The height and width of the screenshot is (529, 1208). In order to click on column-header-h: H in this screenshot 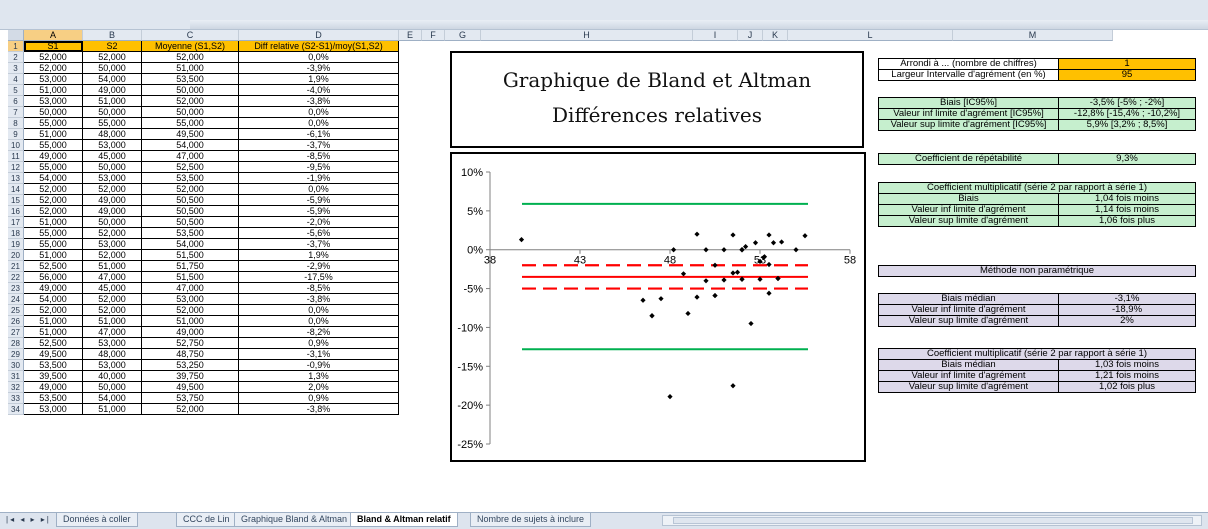, I will do `click(587, 35)`.